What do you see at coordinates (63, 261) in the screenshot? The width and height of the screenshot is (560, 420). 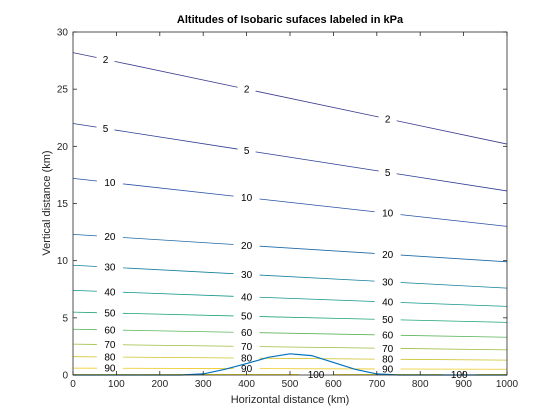 I see `y-tick-label: 10` at bounding box center [63, 261].